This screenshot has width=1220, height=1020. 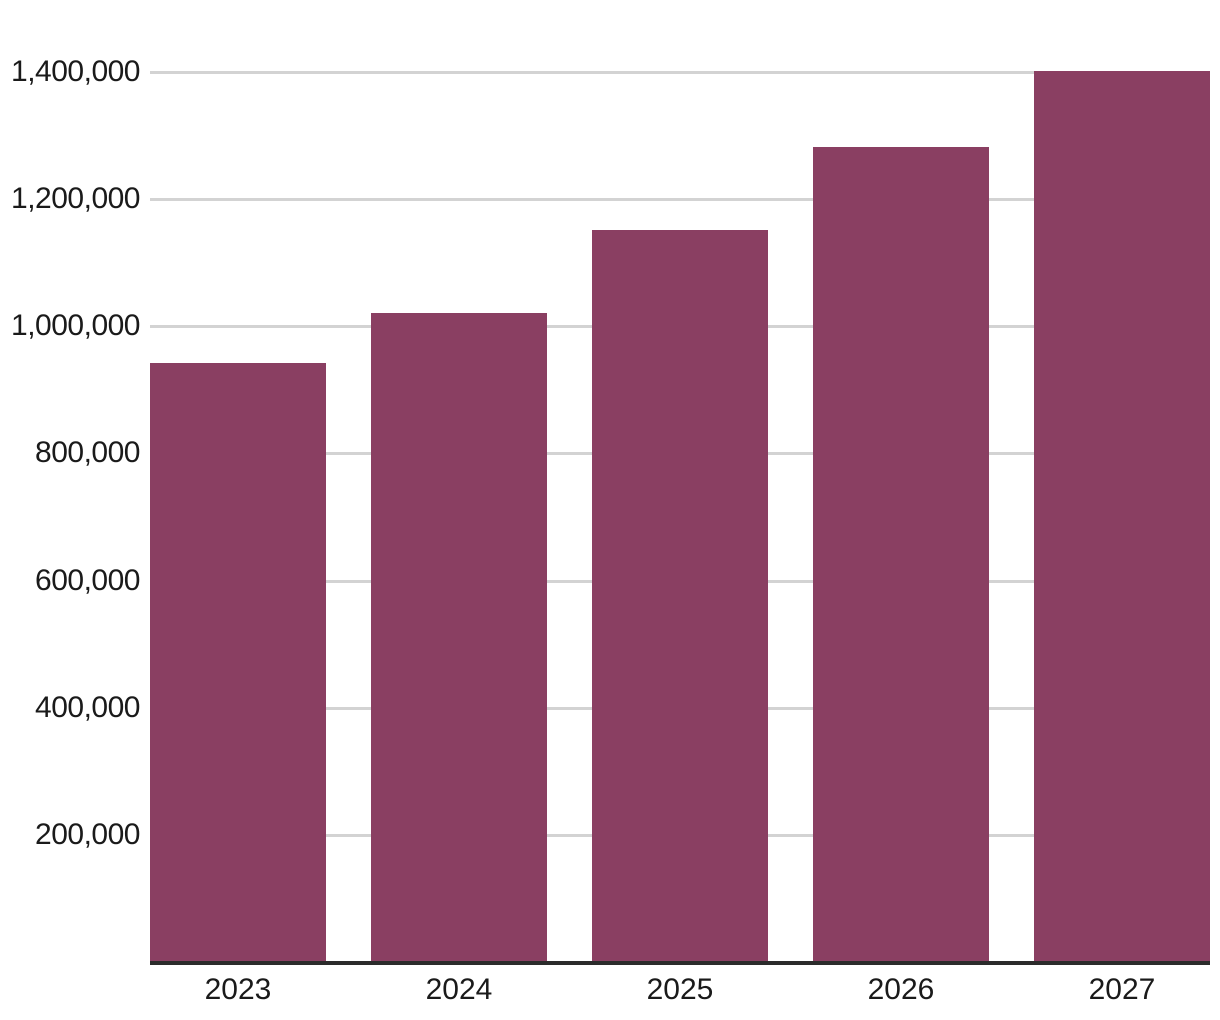 I want to click on bar-2027, so click(x=1122, y=516).